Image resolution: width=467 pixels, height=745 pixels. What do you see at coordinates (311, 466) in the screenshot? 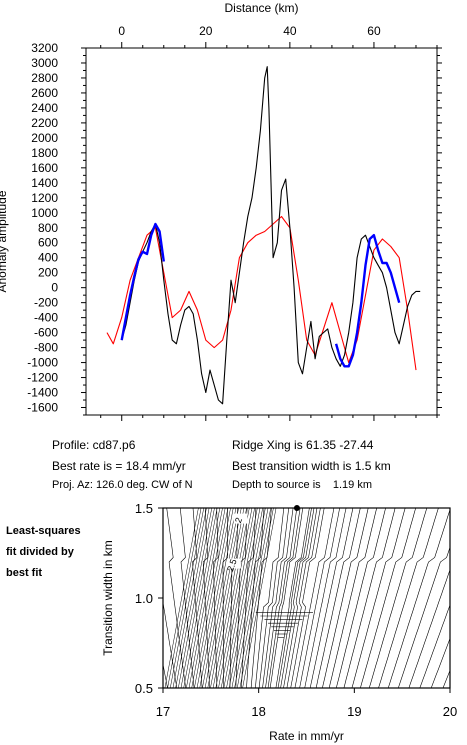
I see `best-transition-label: Best transition width is 1.5 km` at bounding box center [311, 466].